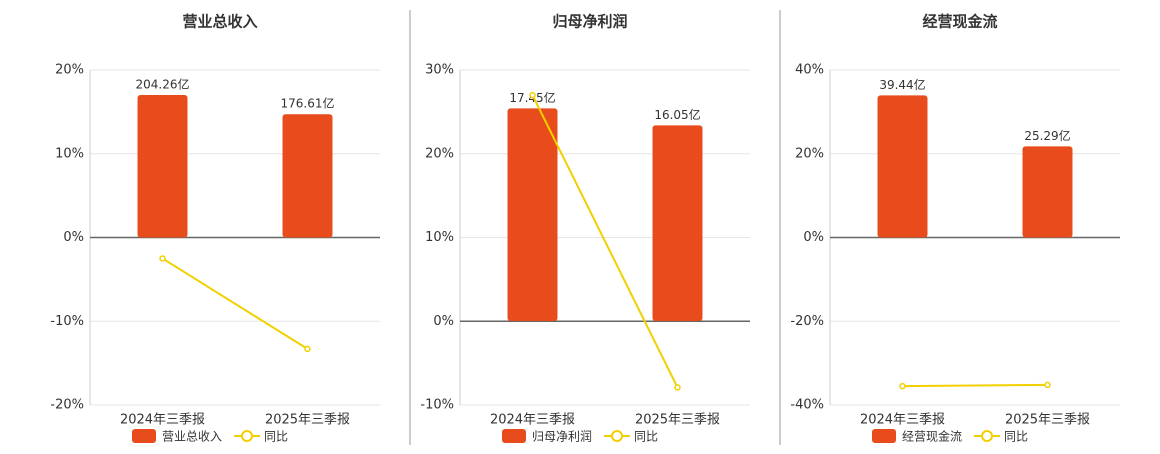 This screenshot has height=454, width=1160. Describe the element at coordinates (439, 70) in the screenshot. I see `y-tick-label: 30%` at that location.